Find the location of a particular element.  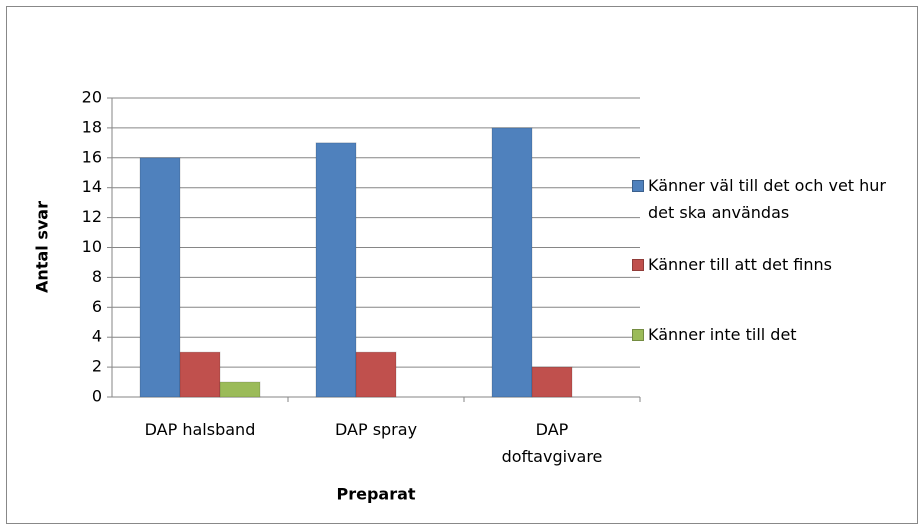

y-tick-label: 6 is located at coordinates (97, 306).